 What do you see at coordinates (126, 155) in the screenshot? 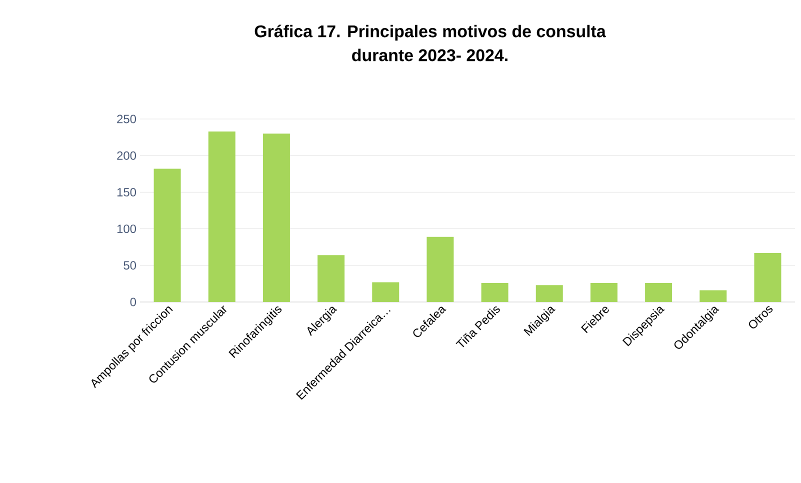
I see `y-tick-label: 200` at bounding box center [126, 155].